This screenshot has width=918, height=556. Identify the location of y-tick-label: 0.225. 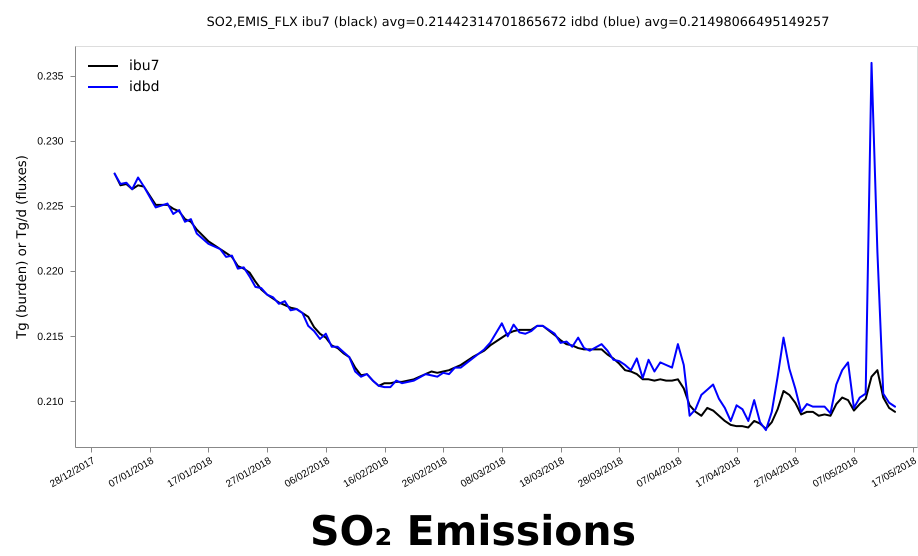
(50, 206).